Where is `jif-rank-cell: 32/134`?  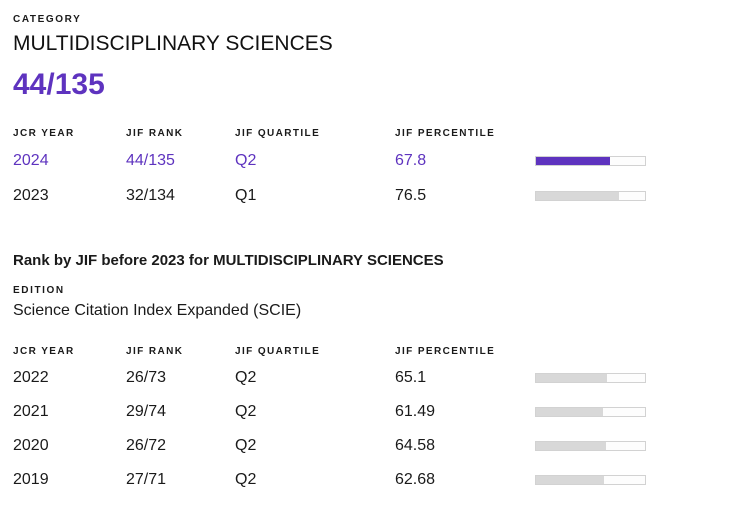
jif-rank-cell: 32/134 is located at coordinates (150, 195).